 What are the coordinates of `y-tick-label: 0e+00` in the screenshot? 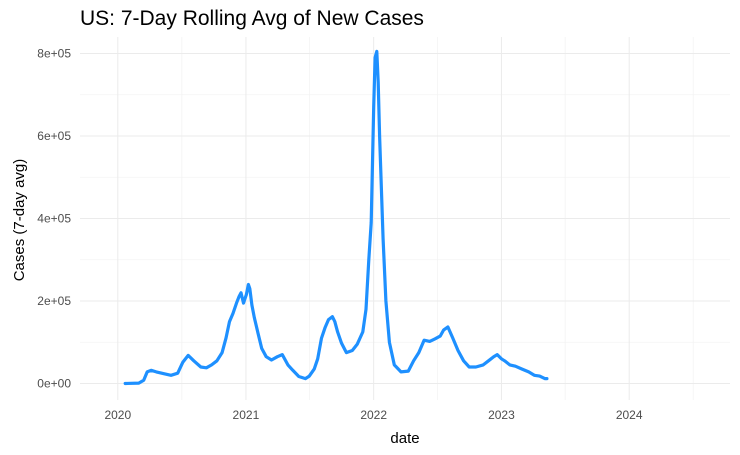 It's located at (54, 384).